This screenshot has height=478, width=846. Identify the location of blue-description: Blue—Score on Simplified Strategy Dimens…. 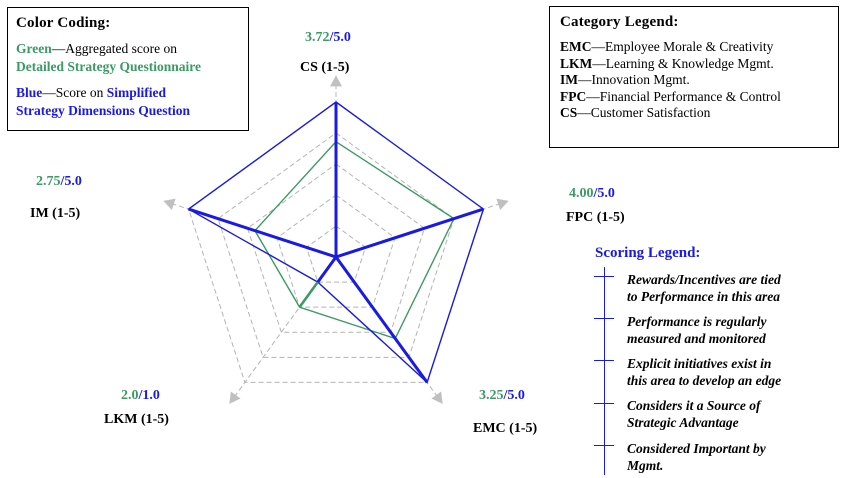
(128, 102).